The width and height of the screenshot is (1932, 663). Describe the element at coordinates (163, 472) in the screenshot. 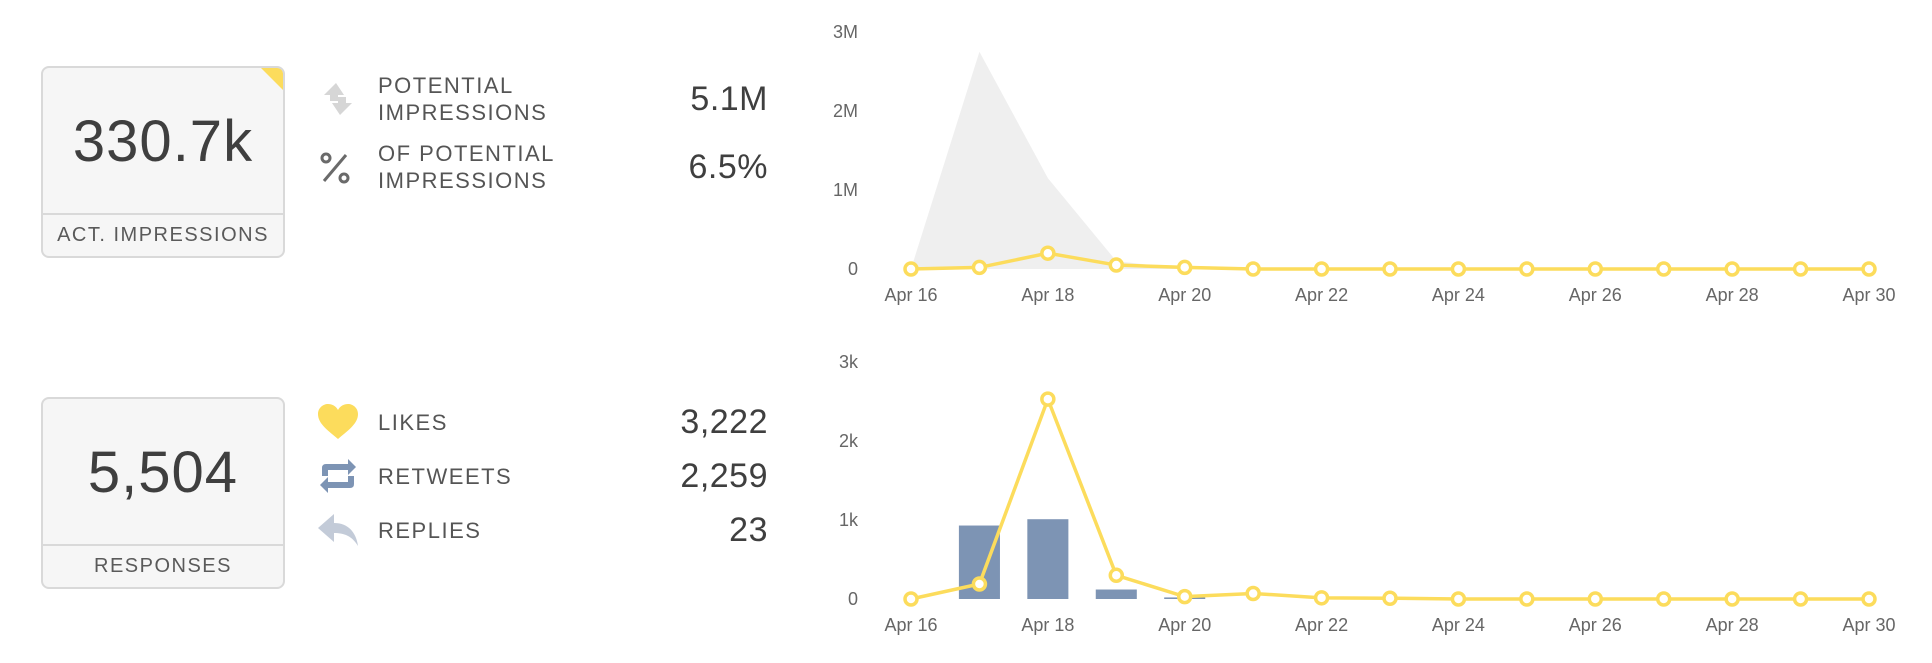

I see `responses-value: 5,504` at that location.